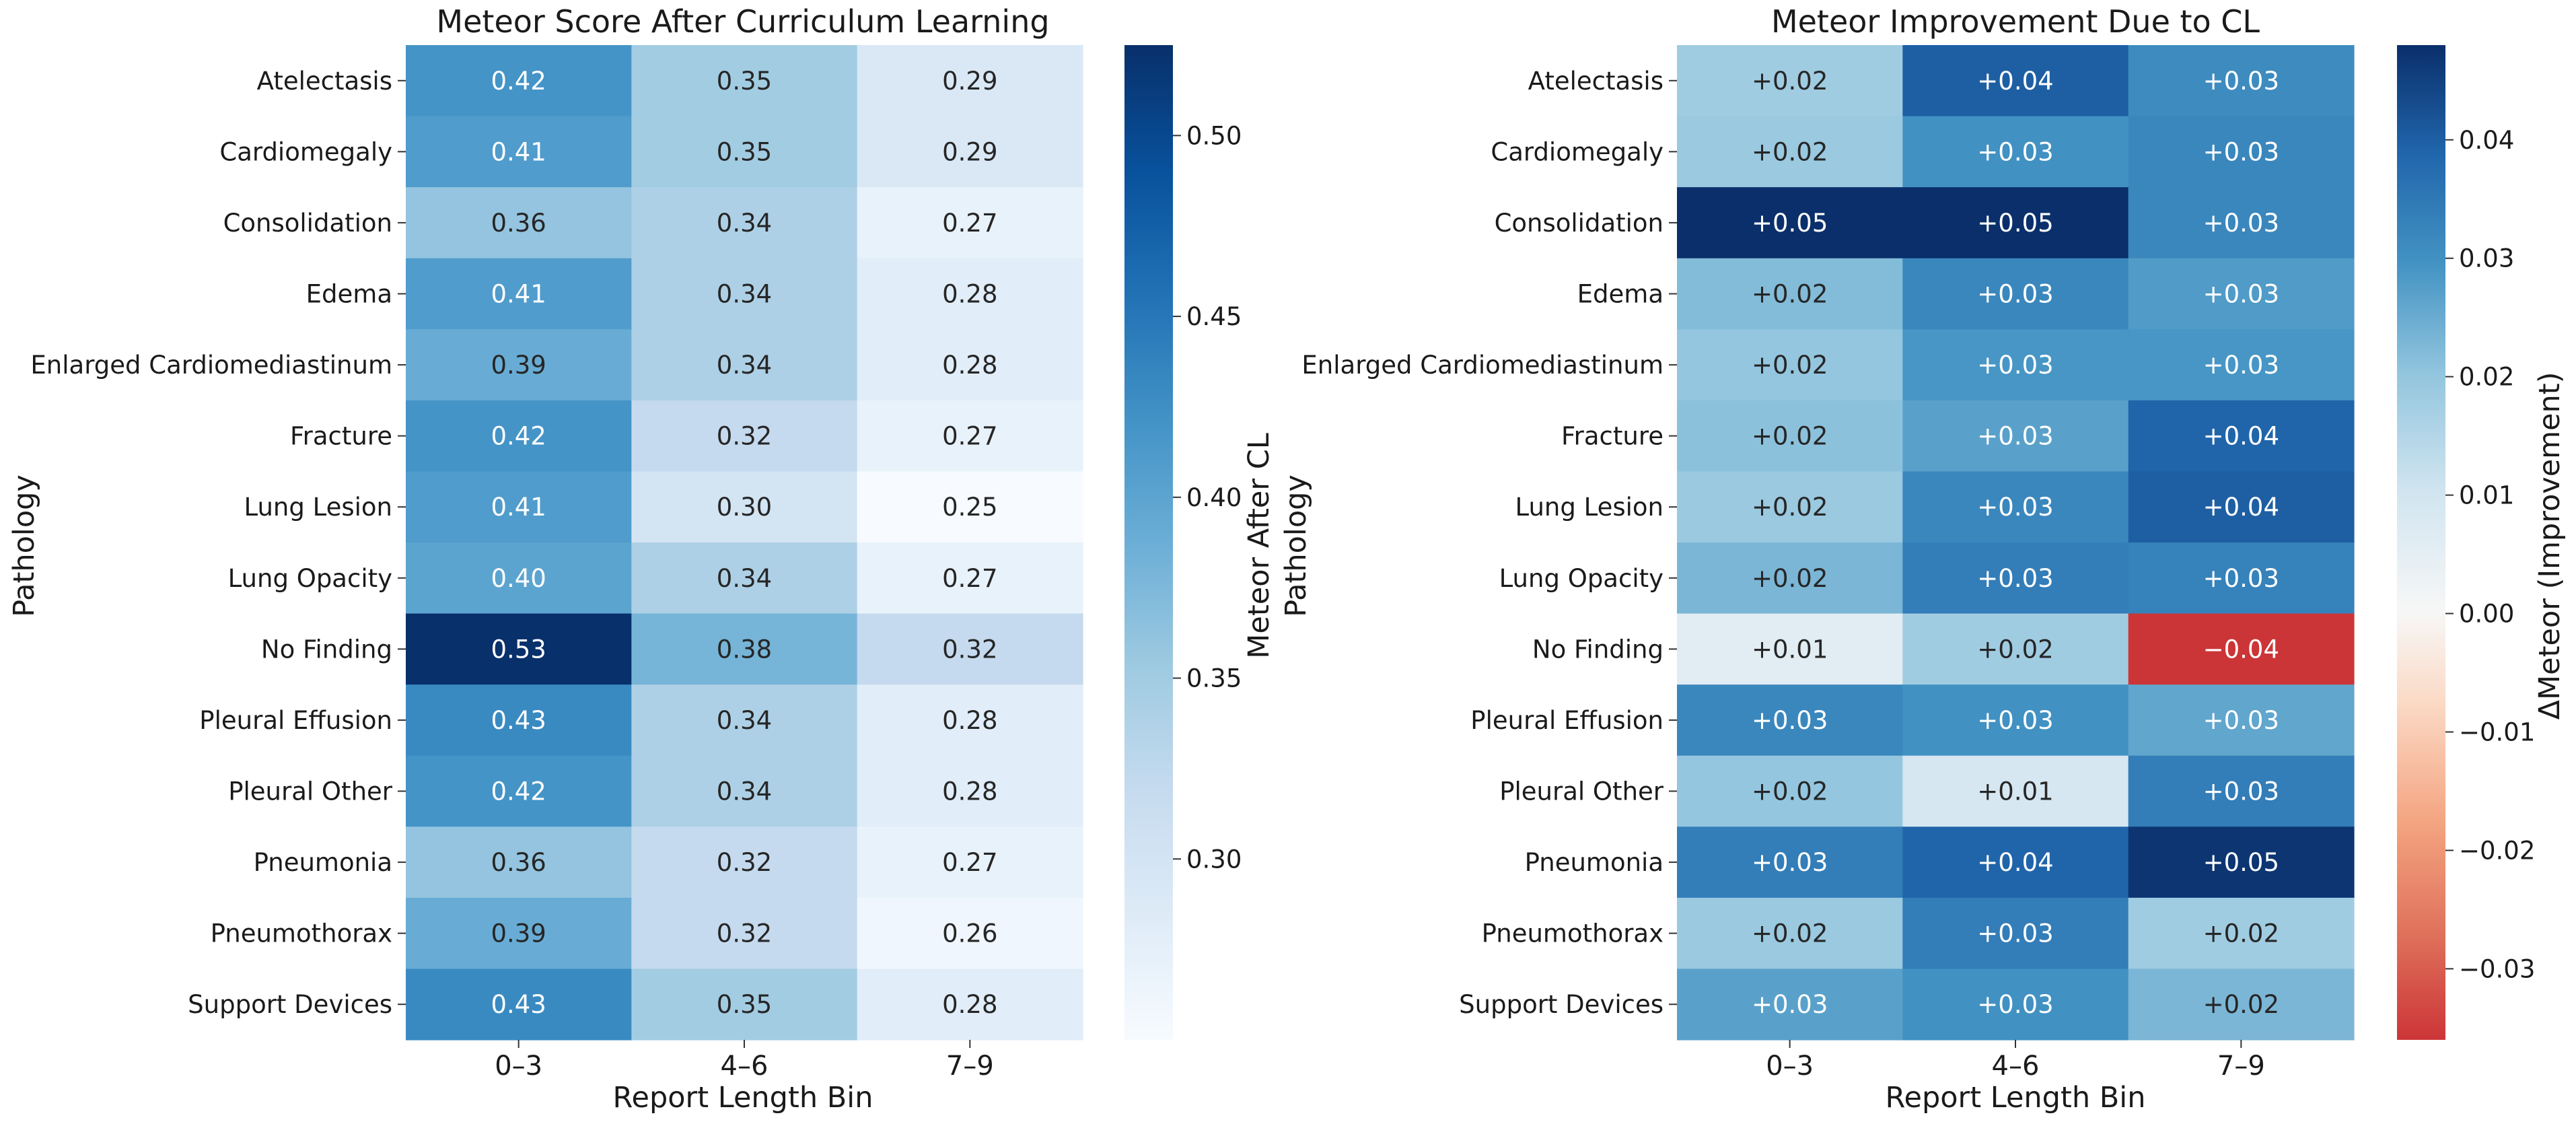 The image size is (2576, 1126). I want to click on colorbar-ticks-right: −0.03 −0.02 −0.01 0.00 0.01 0.02 0.03 0.04, so click(2490, 554).